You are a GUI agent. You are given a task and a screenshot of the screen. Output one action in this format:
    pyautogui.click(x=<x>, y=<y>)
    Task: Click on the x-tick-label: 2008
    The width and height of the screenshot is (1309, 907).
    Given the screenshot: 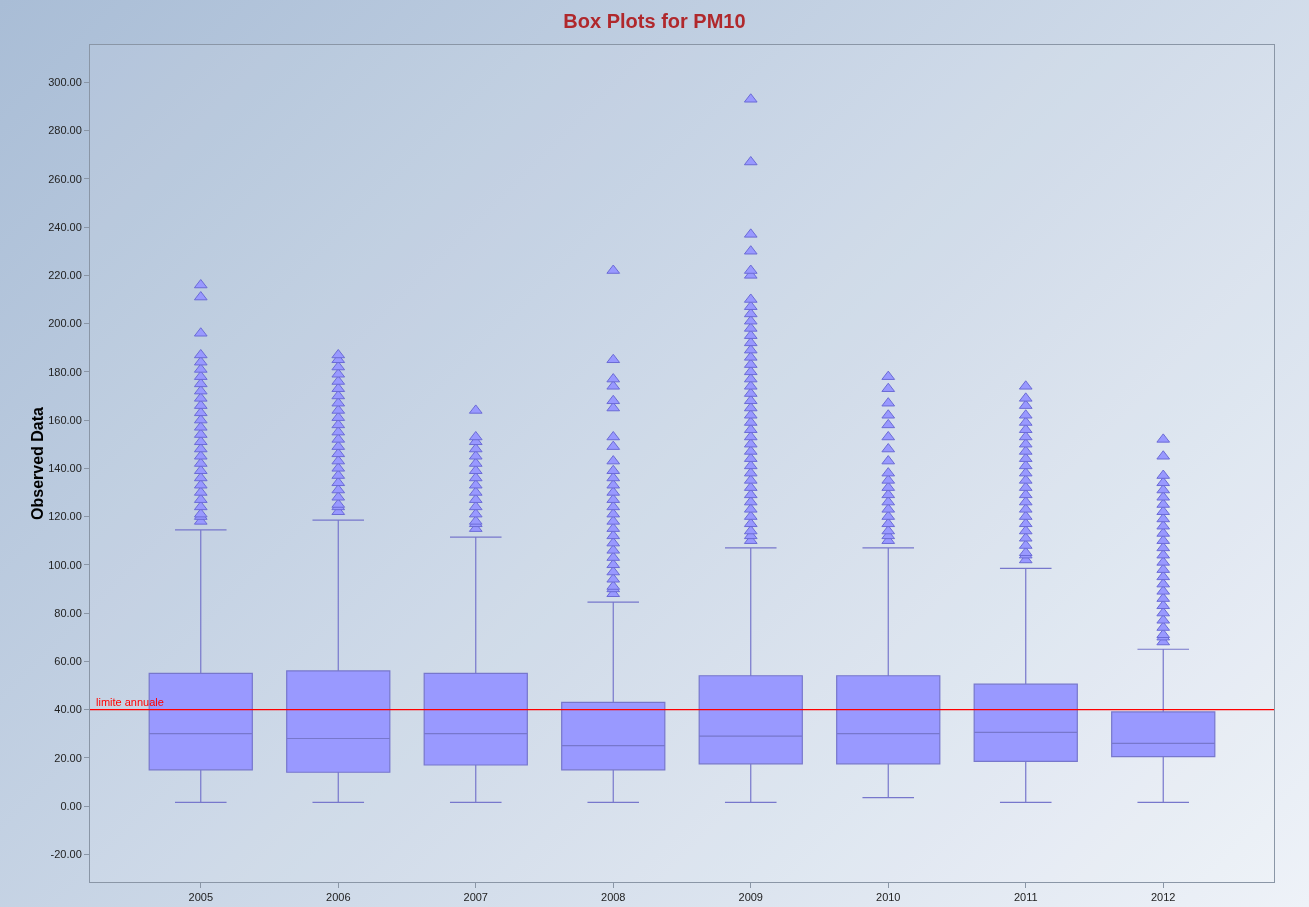 What is the action you would take?
    pyautogui.click(x=613, y=897)
    